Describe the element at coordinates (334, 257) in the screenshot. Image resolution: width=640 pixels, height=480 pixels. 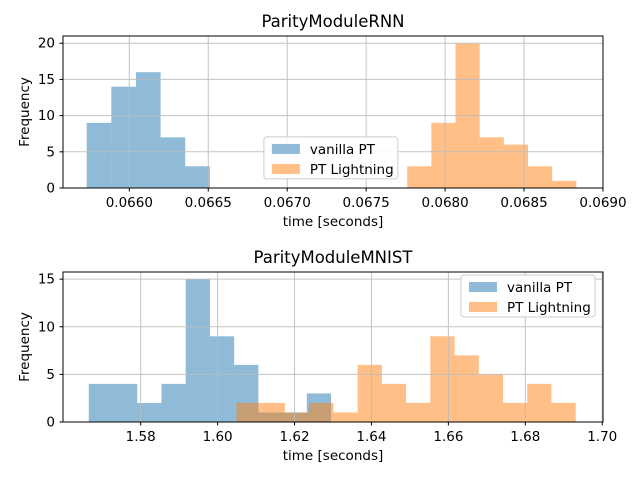
I see `chart-title: ParityModuleMNIST` at that location.